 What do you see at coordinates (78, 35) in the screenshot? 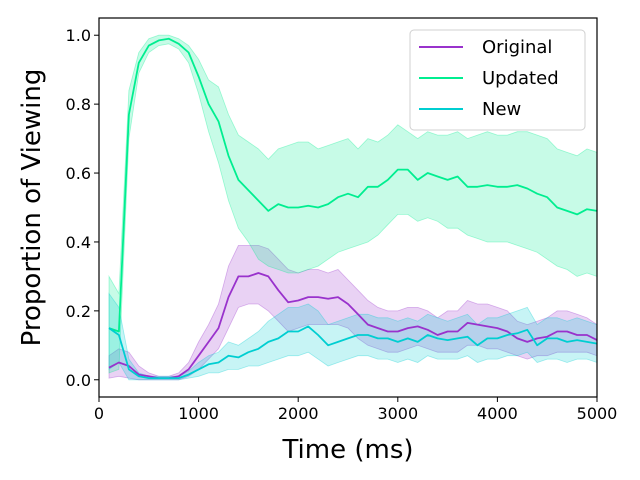
I see `y-tick-label: 1.0` at bounding box center [78, 35].